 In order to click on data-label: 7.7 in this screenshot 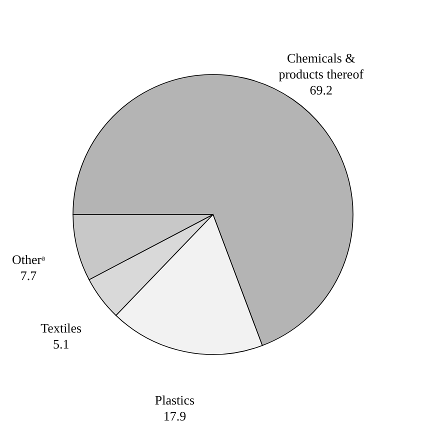, I will do `click(29, 276)`.